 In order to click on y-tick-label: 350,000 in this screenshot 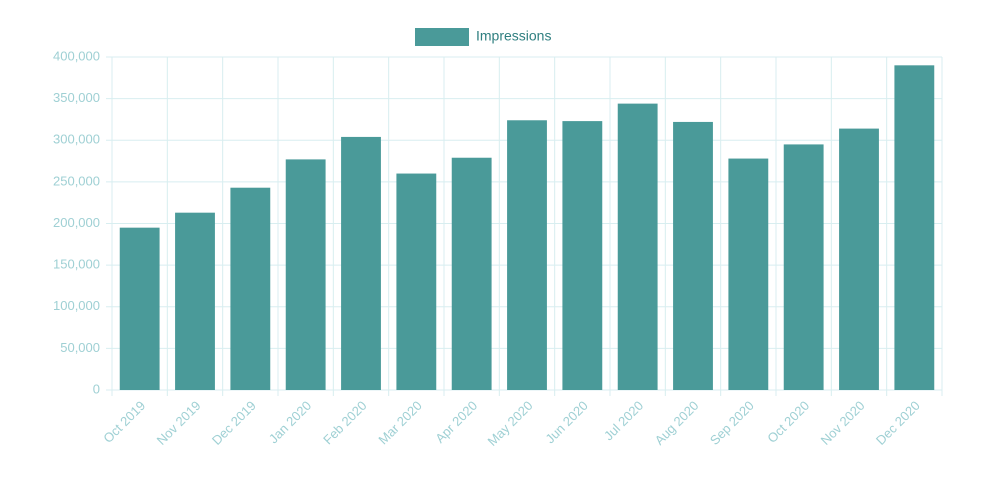, I will do `click(76, 97)`.